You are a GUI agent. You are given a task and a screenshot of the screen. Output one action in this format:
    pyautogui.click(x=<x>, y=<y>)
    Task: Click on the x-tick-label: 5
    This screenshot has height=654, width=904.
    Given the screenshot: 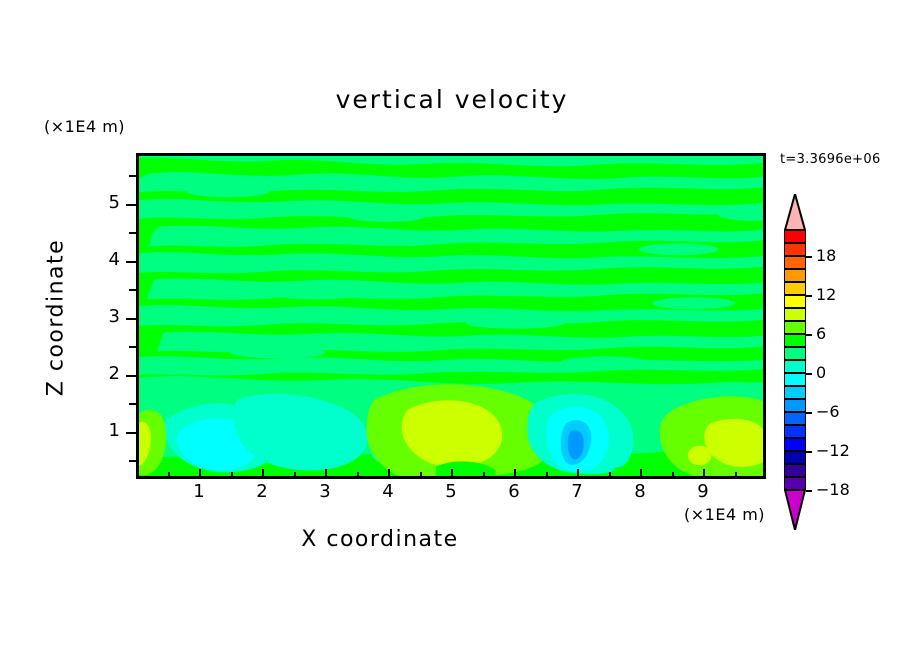 What is the action you would take?
    pyautogui.click(x=451, y=491)
    